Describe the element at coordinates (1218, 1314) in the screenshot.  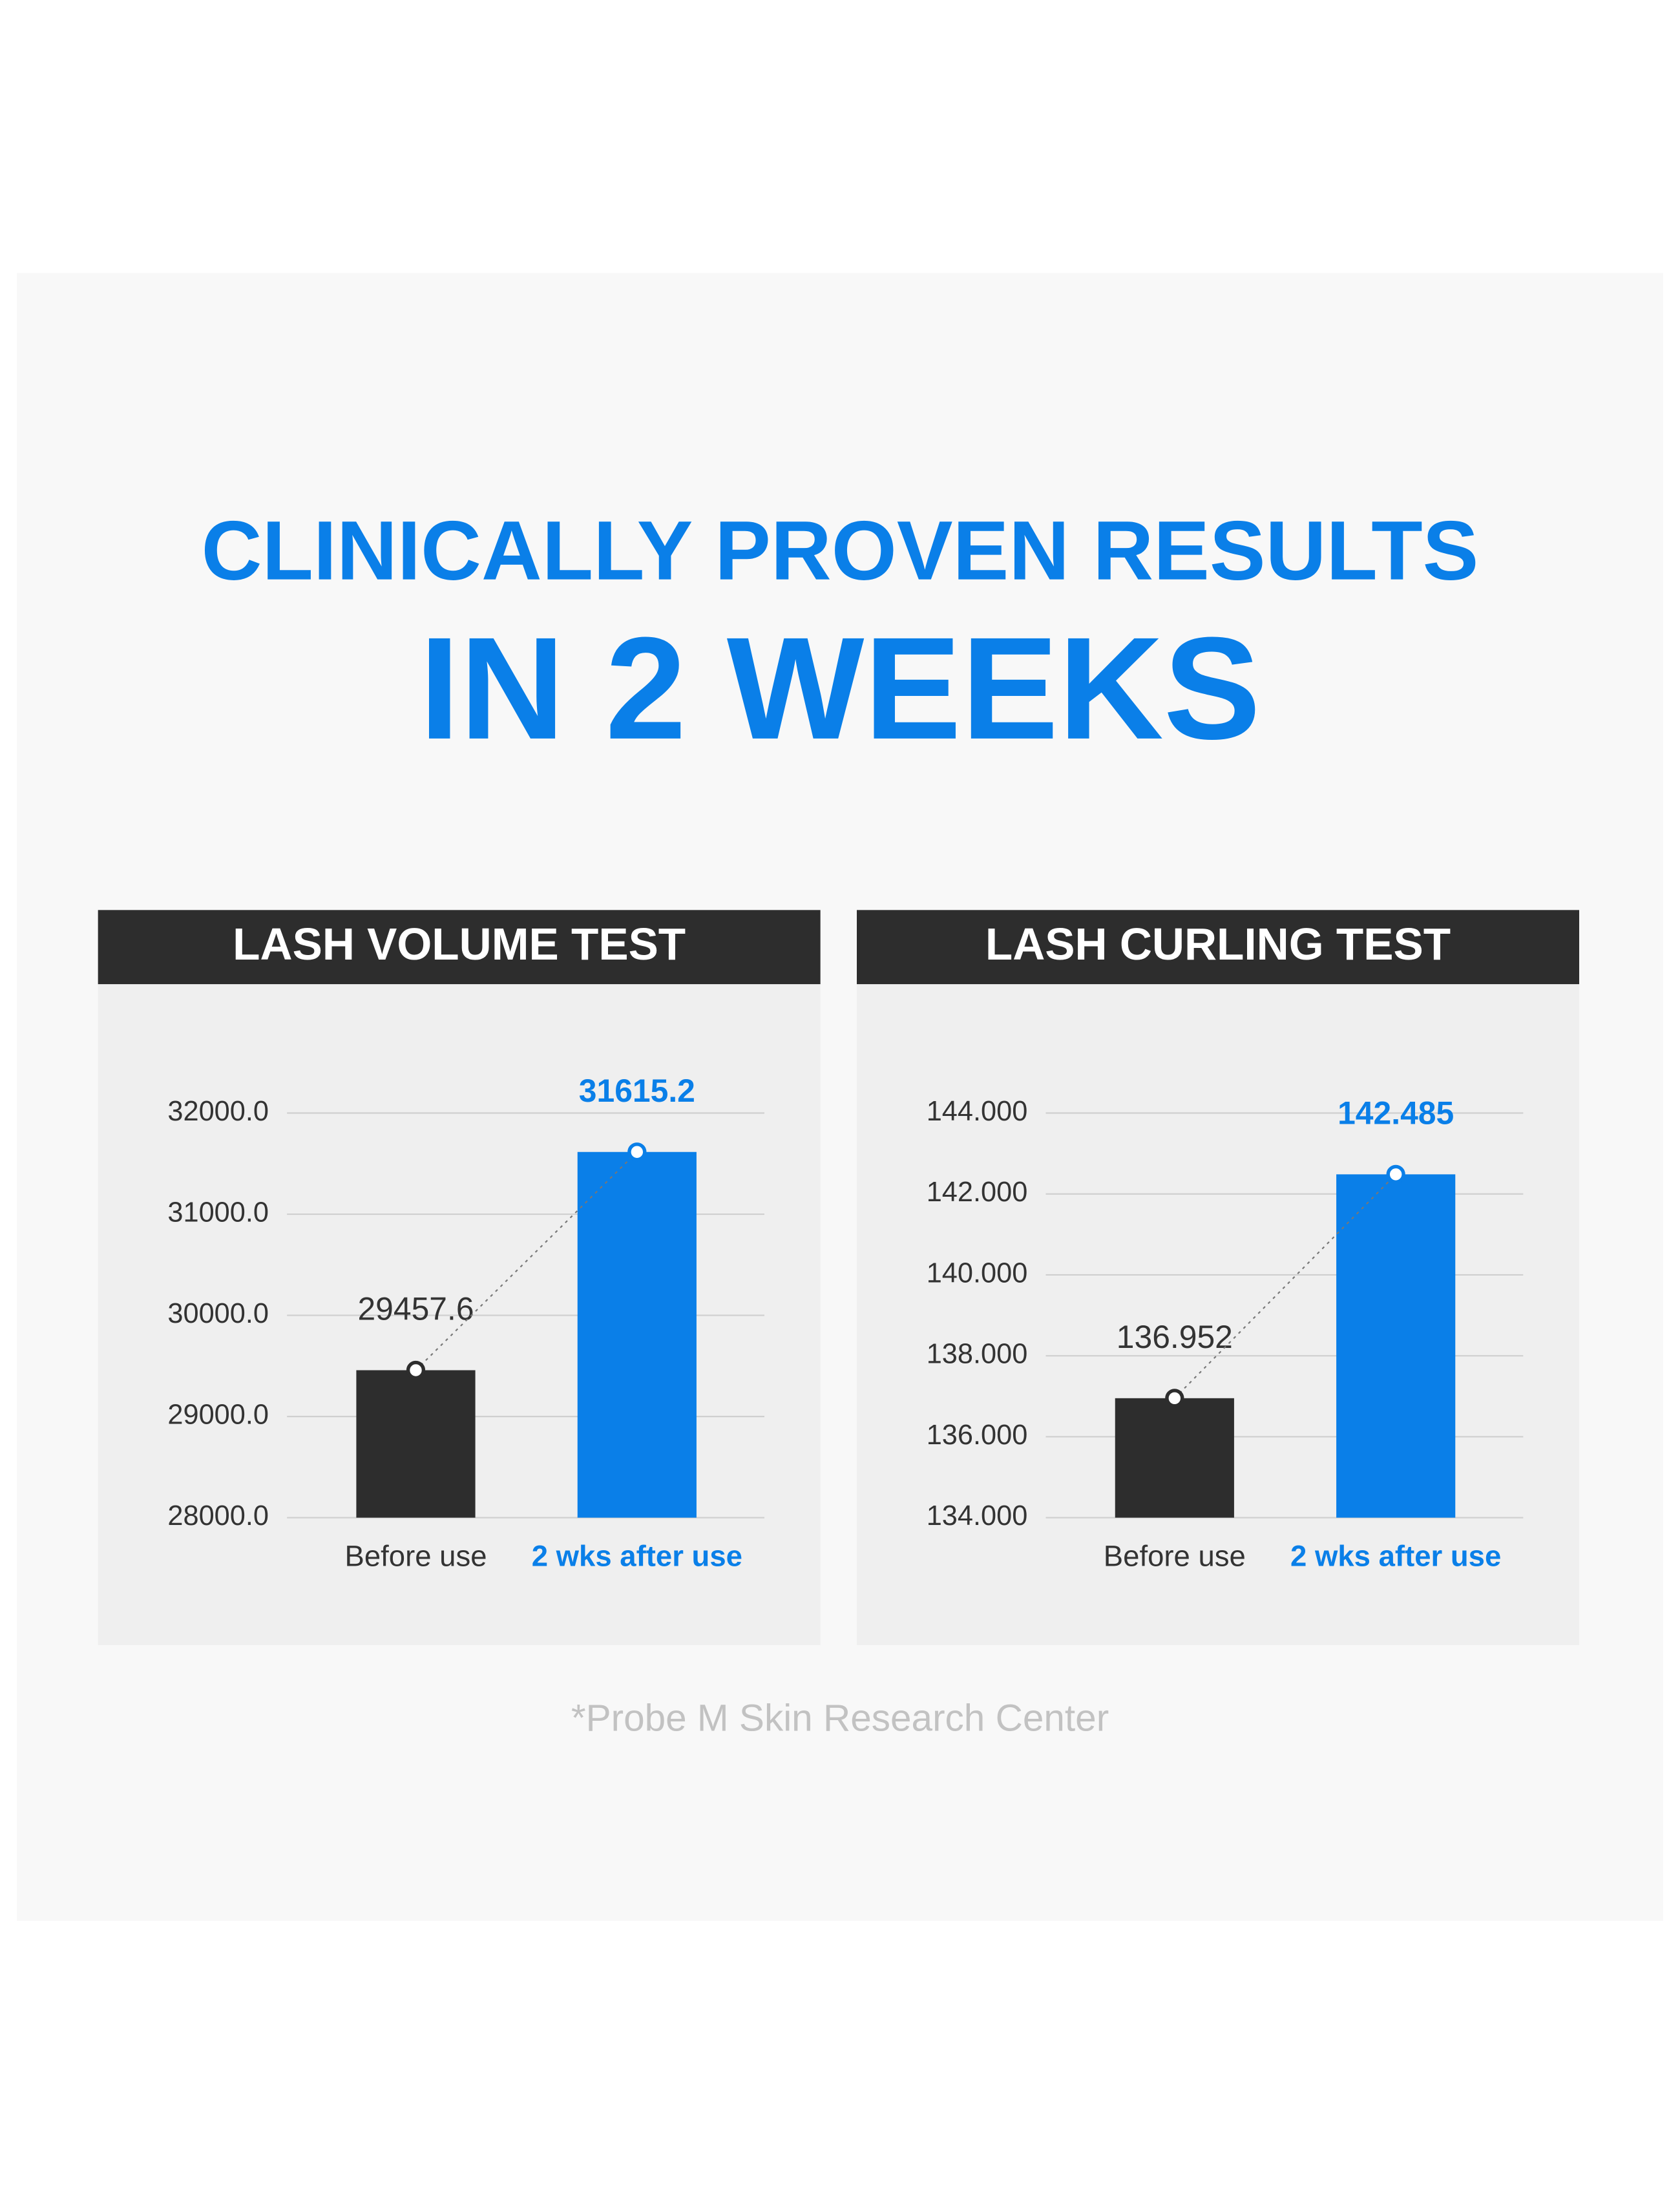
I see `chart-body` at that location.